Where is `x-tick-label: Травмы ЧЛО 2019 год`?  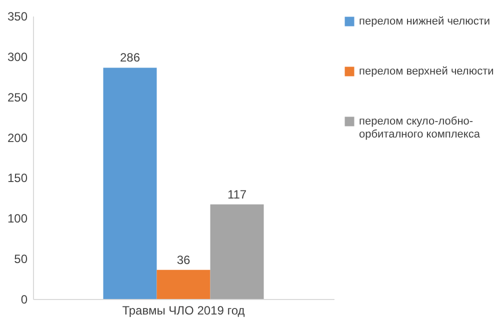 x-tick-label: Травмы ЧЛО 2019 год is located at coordinates (183, 311).